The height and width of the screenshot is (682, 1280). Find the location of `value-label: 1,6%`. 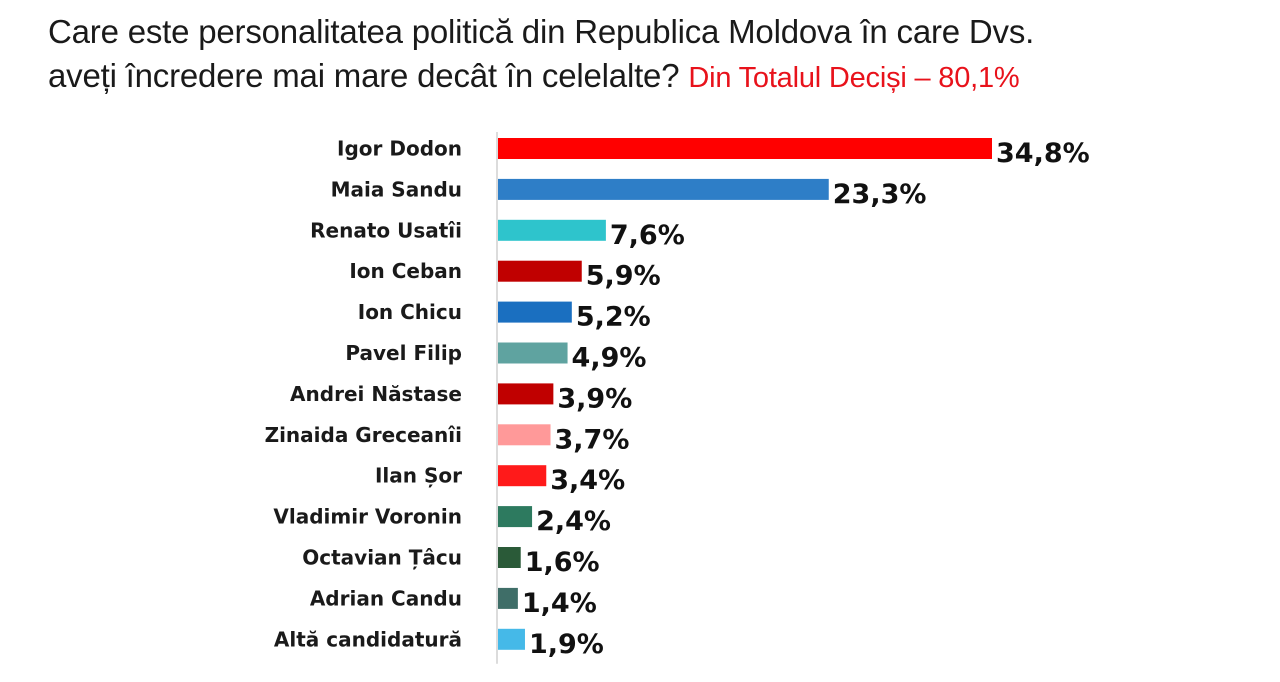

value-label: 1,6% is located at coordinates (562, 562).